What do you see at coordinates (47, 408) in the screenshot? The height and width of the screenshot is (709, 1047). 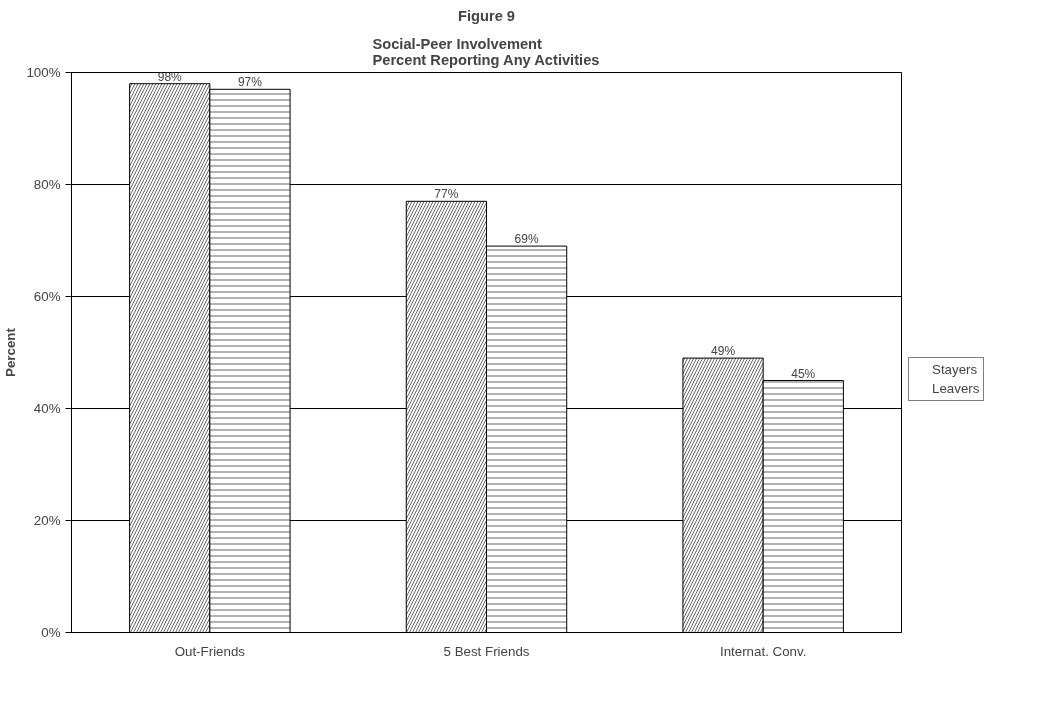 I see `y-tick-label: 40%` at bounding box center [47, 408].